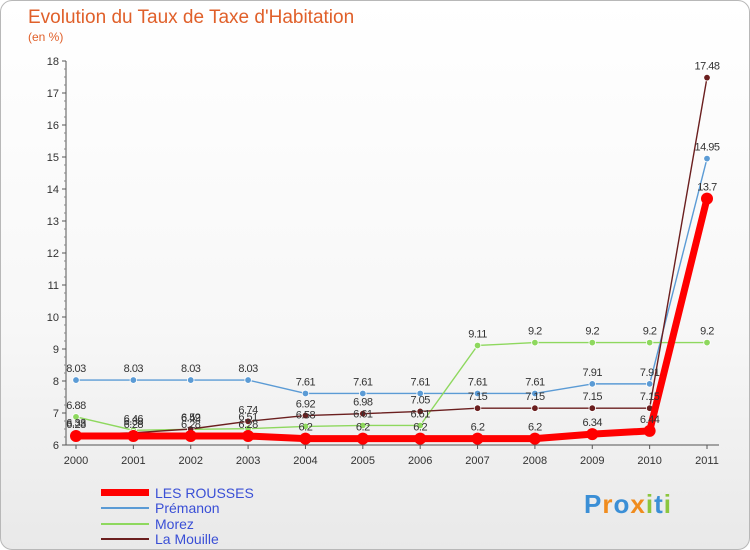  I want to click on x-tick-label: 2010, so click(649, 461).